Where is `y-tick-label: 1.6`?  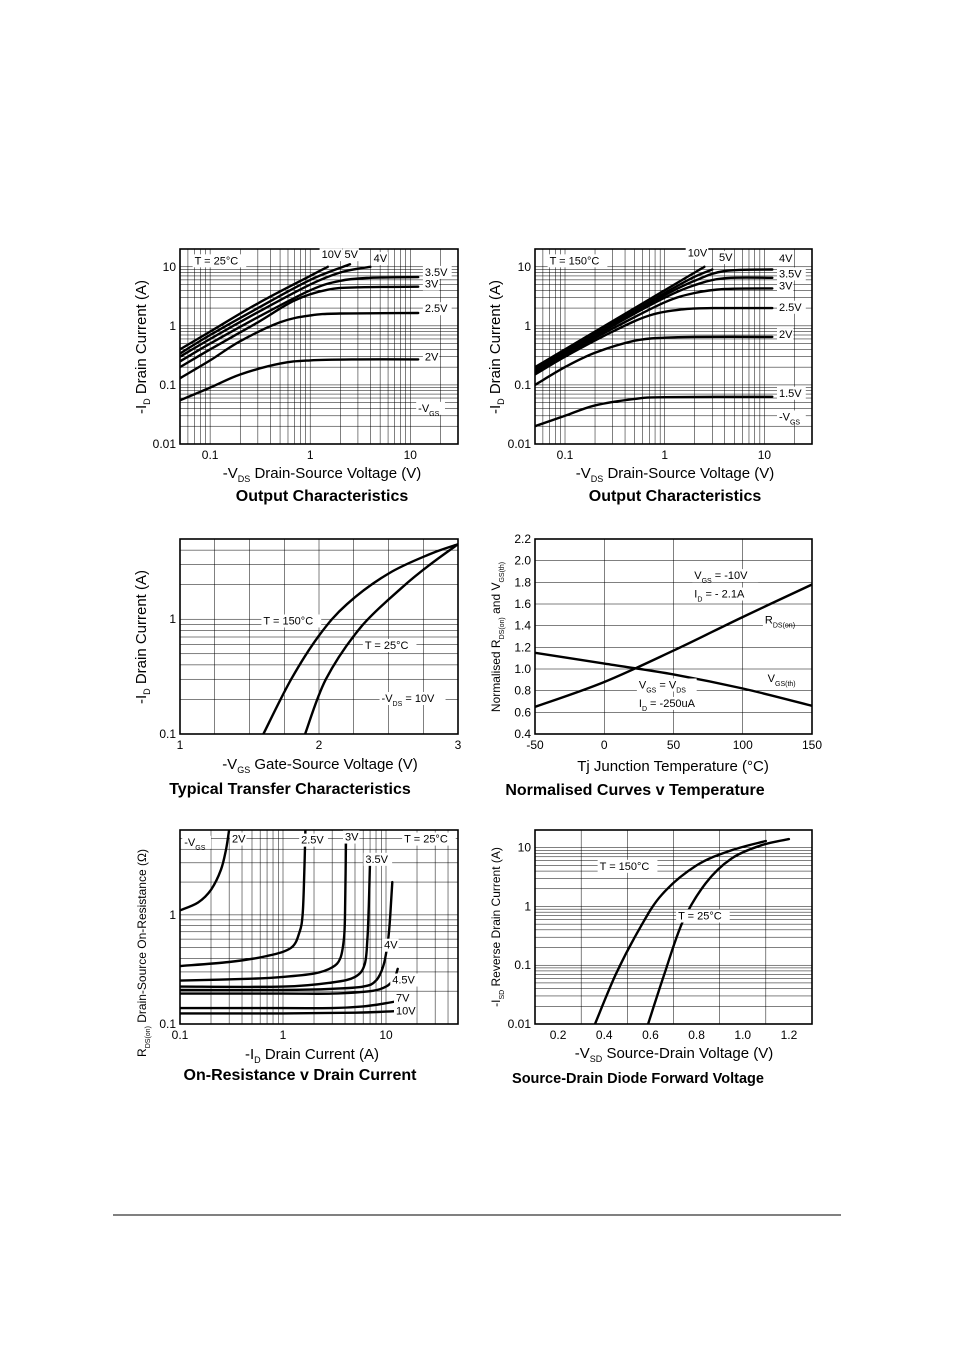 y-tick-label: 1.6 is located at coordinates (522, 604).